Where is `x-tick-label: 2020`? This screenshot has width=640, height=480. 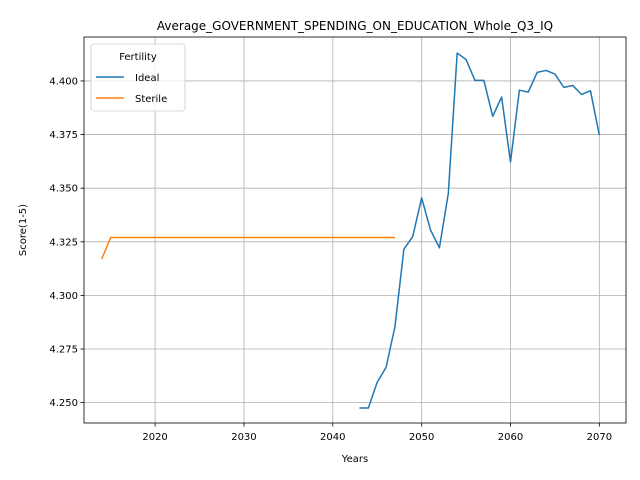 x-tick-label: 2020 is located at coordinates (154, 437).